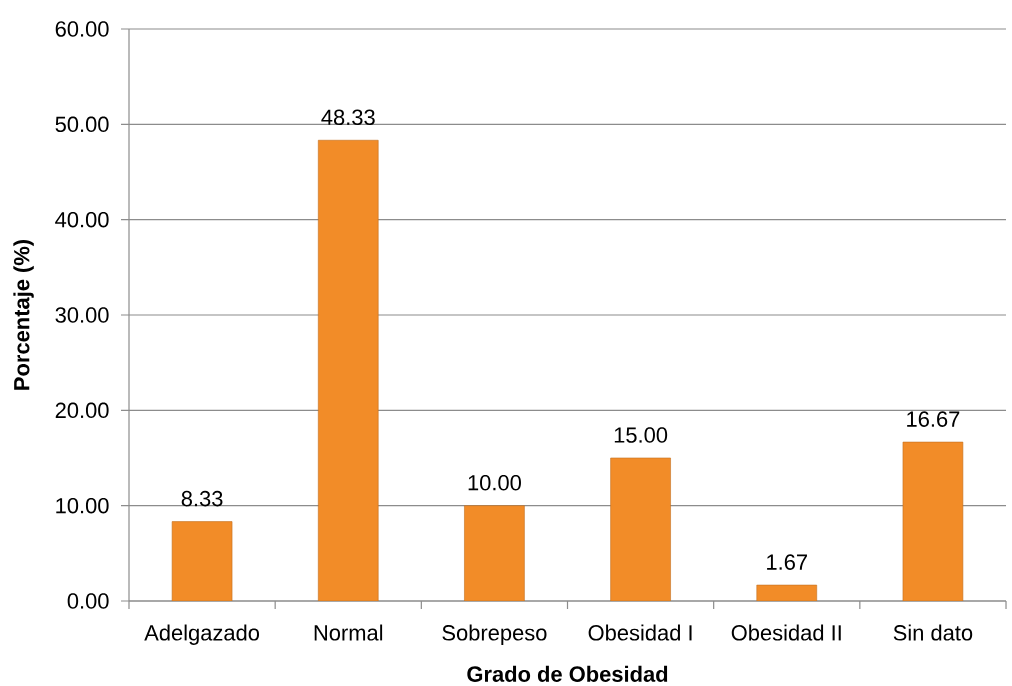  I want to click on x-axis-title: Grado de Obesidad, so click(567, 673).